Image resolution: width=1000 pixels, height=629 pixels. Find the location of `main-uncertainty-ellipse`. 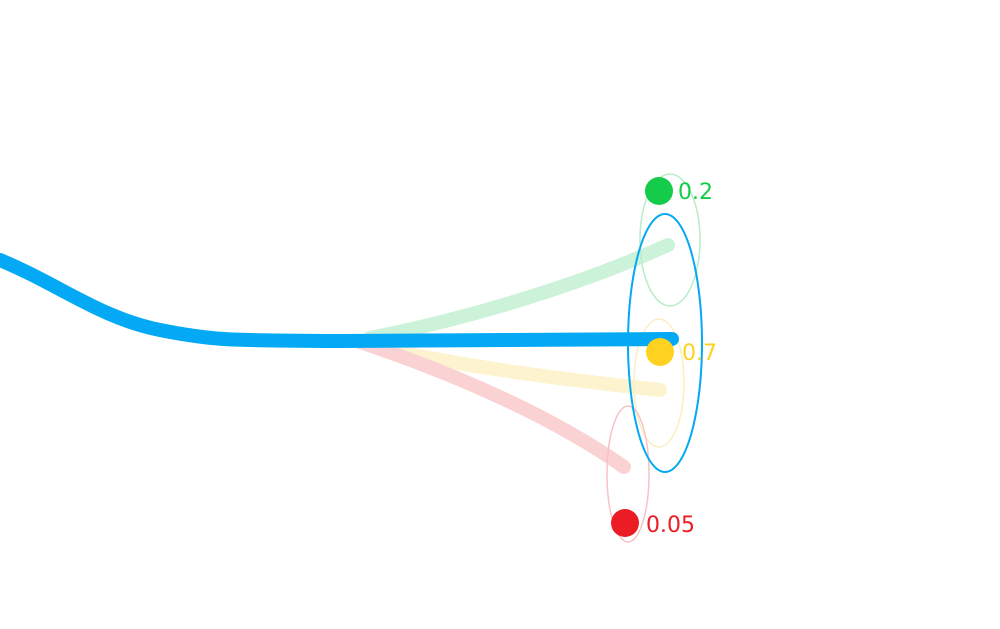

main-uncertainty-ellipse is located at coordinates (665, 343).